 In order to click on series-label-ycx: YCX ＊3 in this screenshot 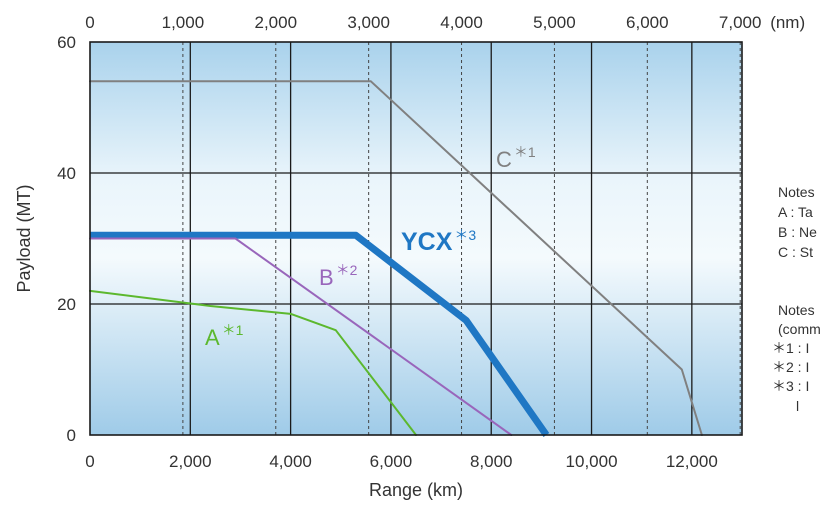, I will do `click(438, 241)`.